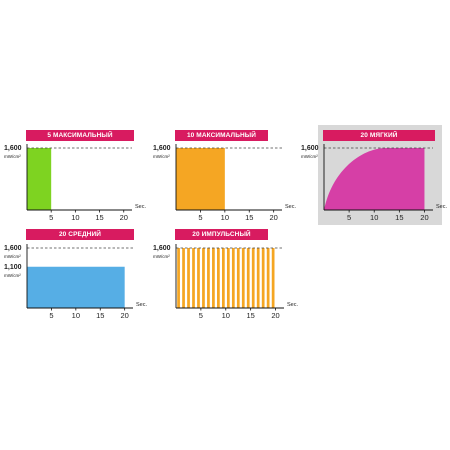 This screenshot has width=450, height=450. What do you see at coordinates (221, 234) in the screenshot?
I see `chart-title: 20 ИМПУЛЬСНЫЙ` at bounding box center [221, 234].